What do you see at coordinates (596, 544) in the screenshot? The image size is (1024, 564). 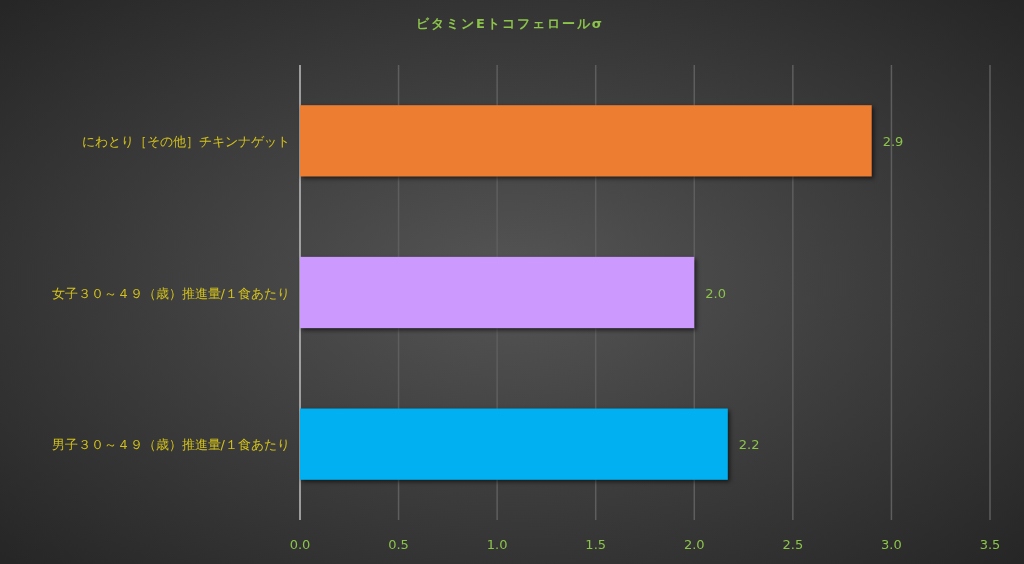 I see `text: 1.5` at bounding box center [596, 544].